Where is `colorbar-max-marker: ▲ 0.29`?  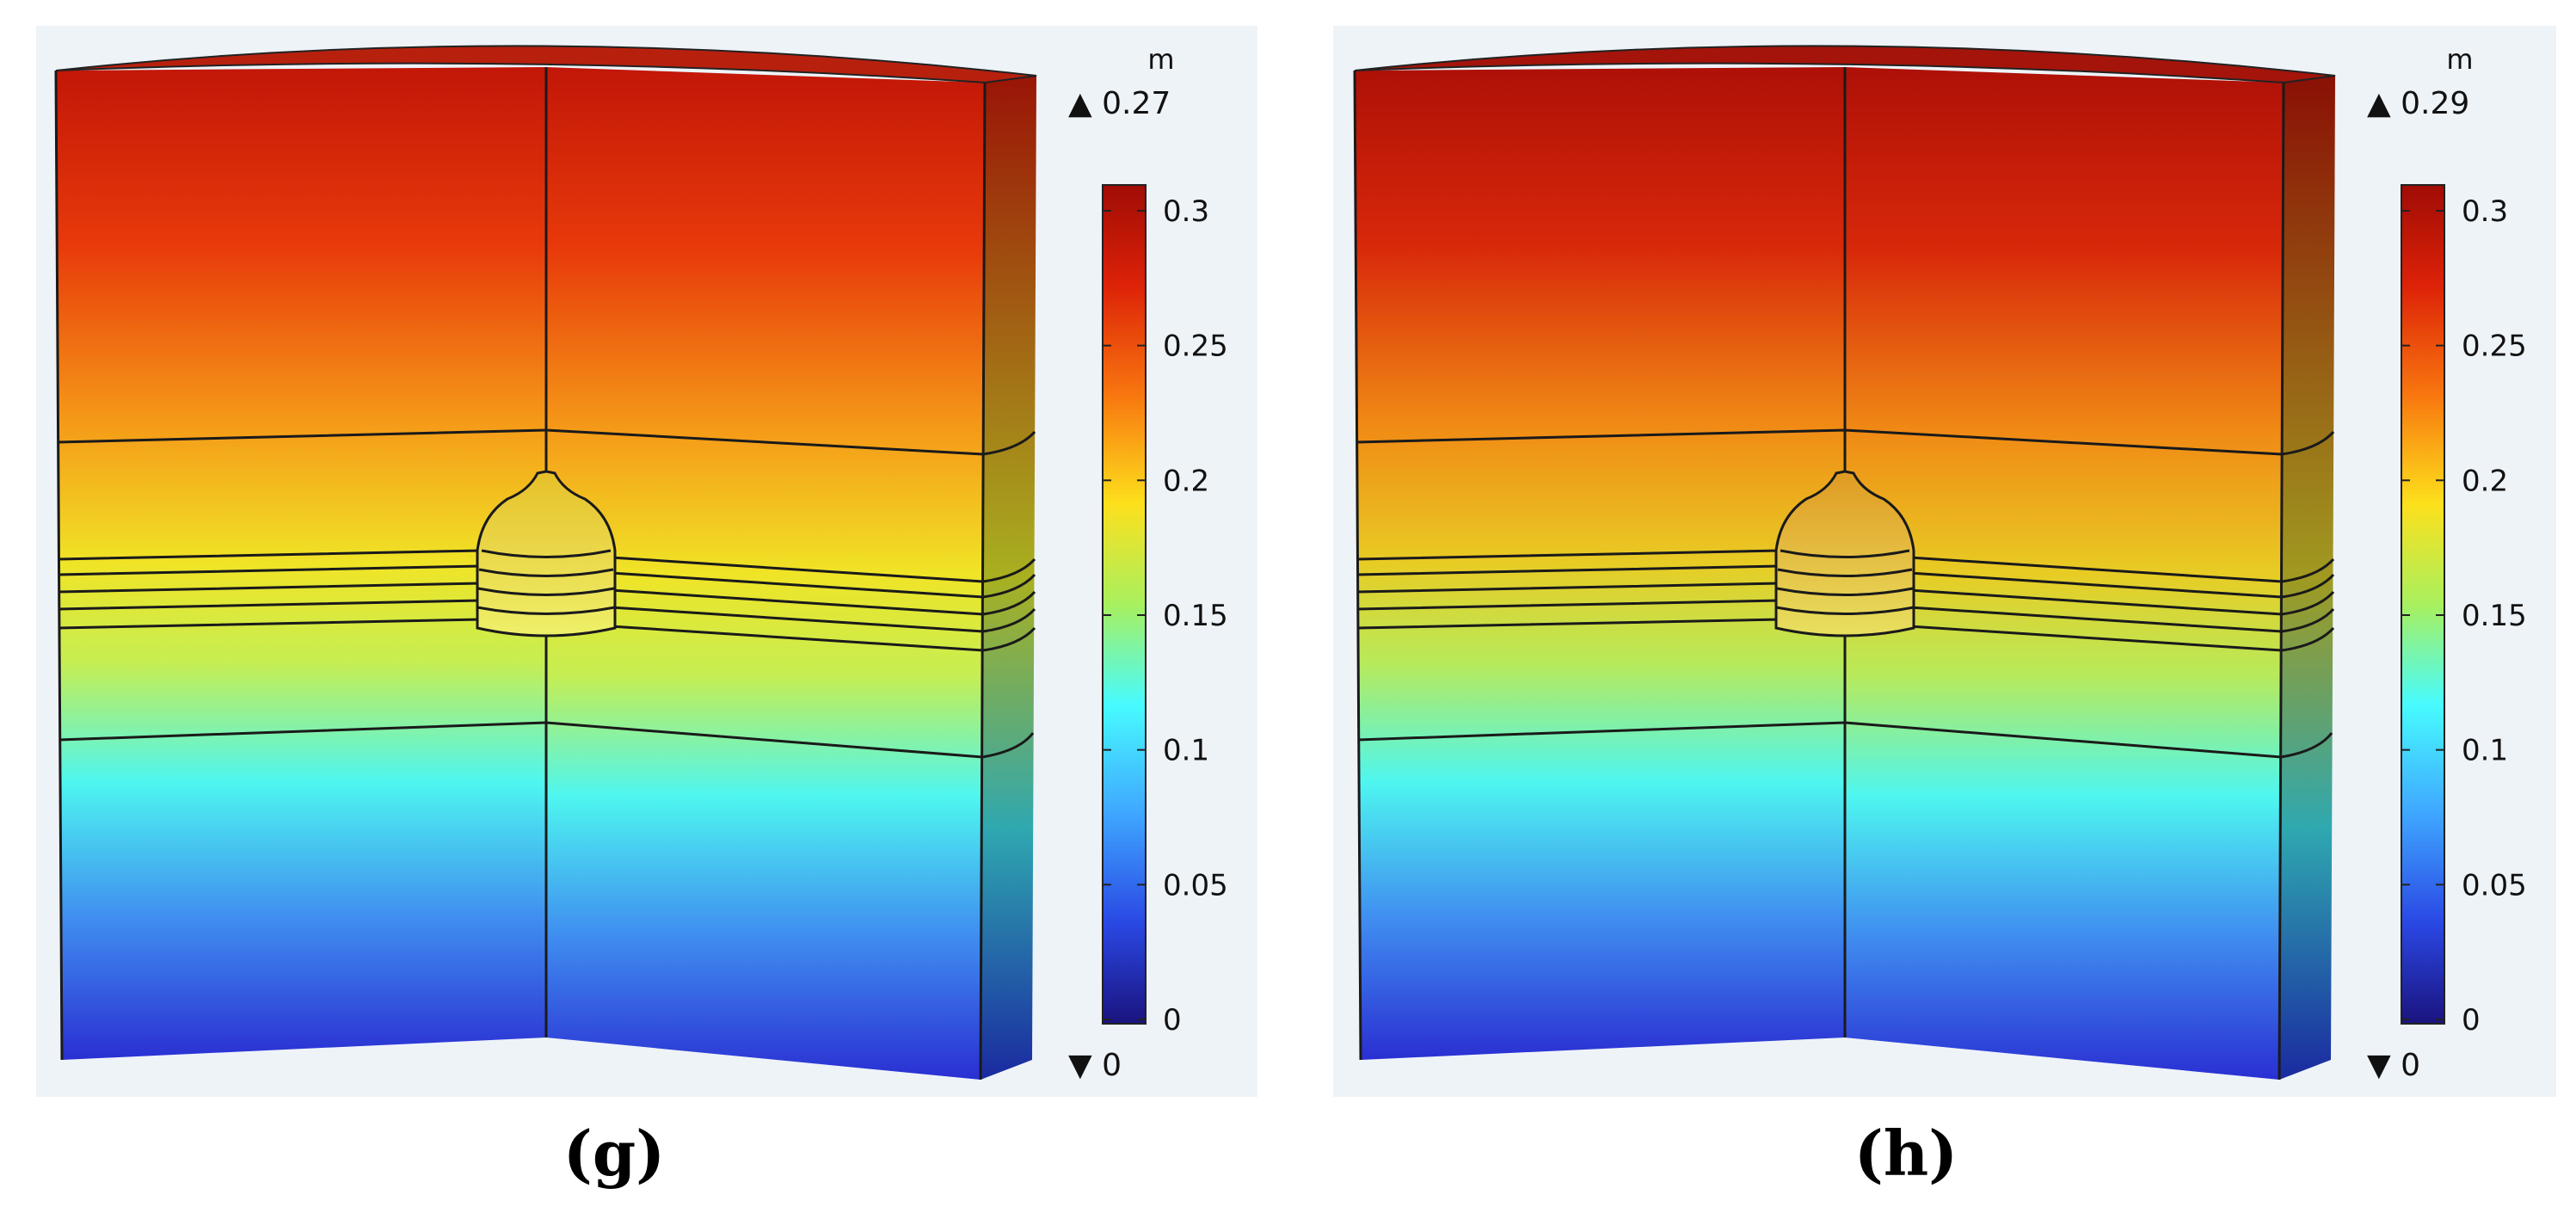 colorbar-max-marker: ▲ 0.29 is located at coordinates (2418, 103).